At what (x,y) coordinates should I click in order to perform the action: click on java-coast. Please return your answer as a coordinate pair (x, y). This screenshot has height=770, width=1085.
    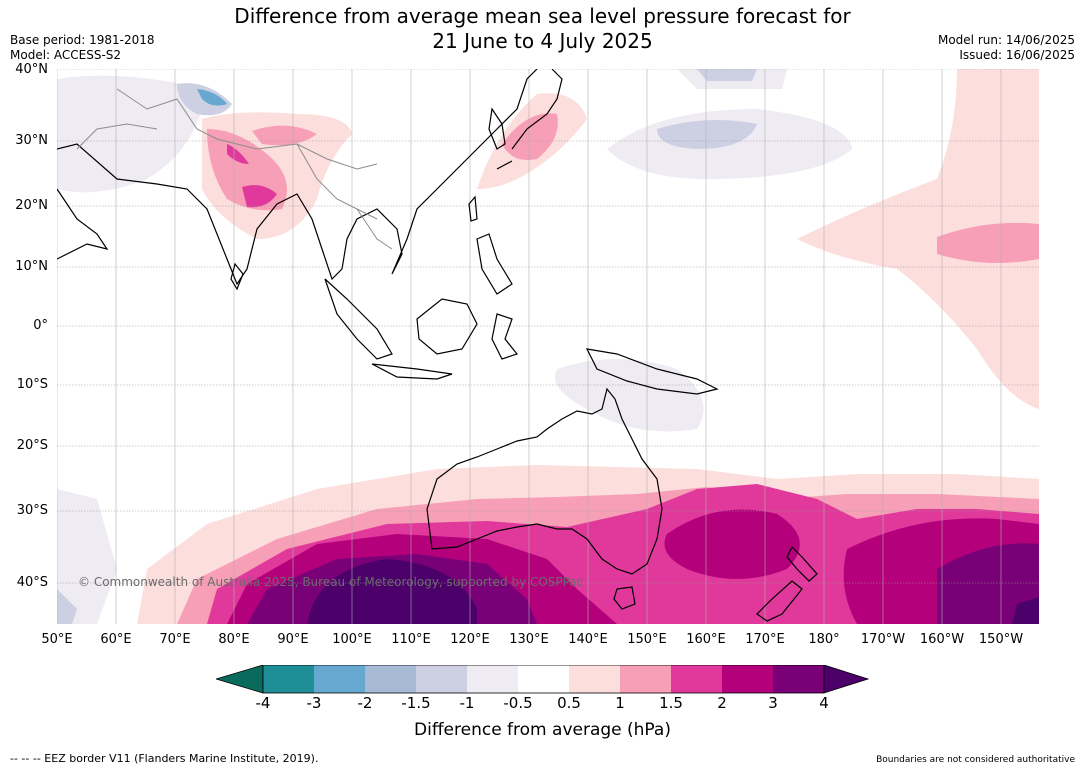
    Looking at the image, I should click on (412, 371).